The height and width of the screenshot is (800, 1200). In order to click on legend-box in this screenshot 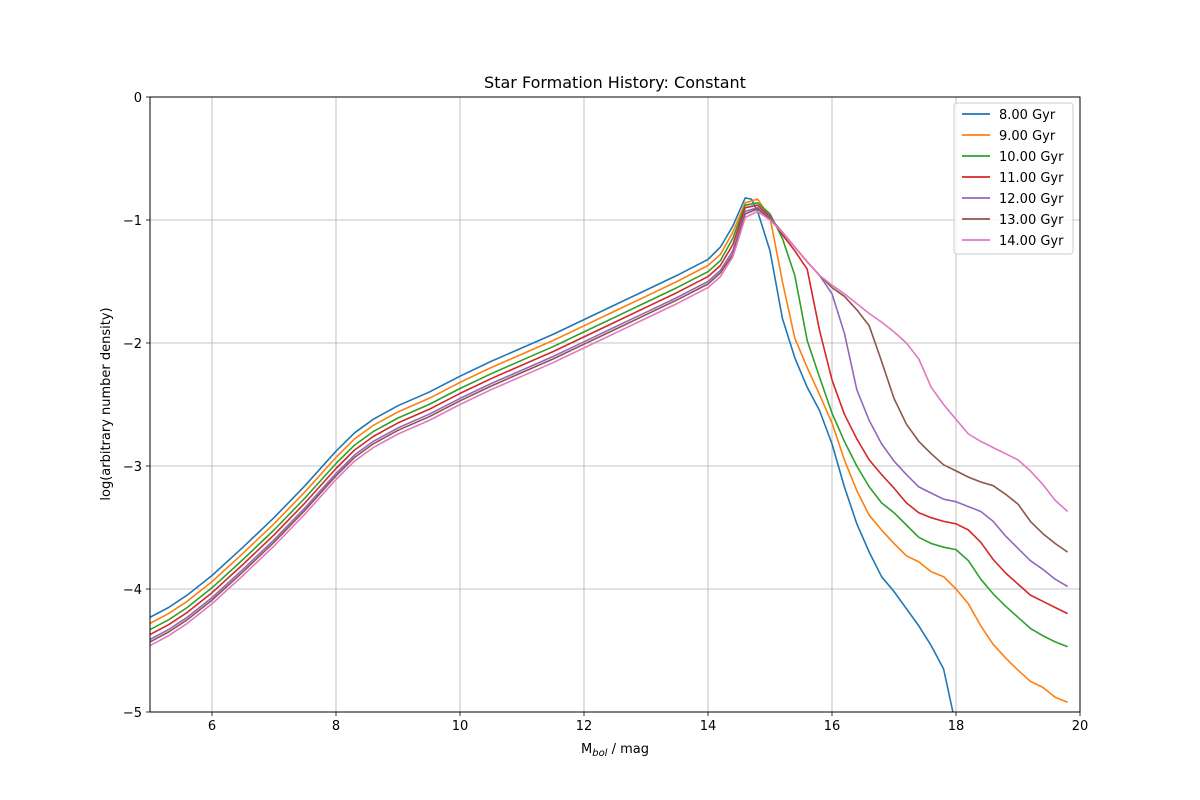, I will do `click(1013, 178)`.